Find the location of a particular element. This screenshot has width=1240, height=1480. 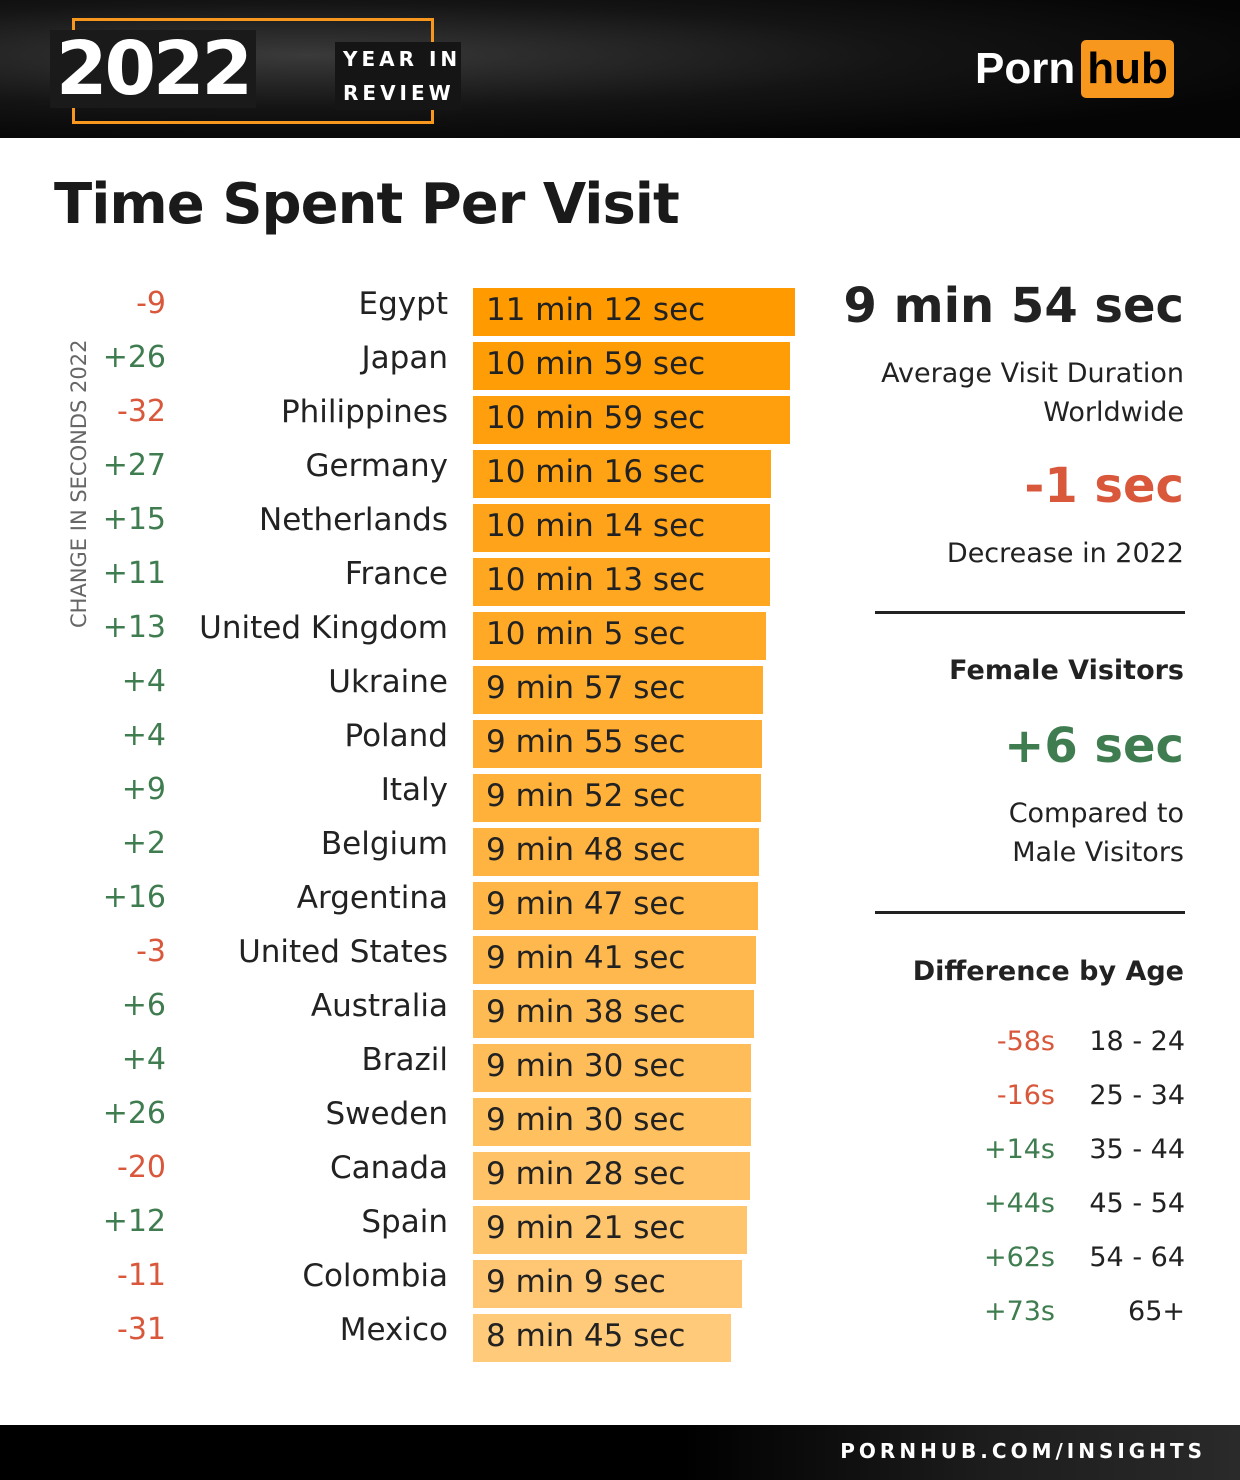

age-diff: +14s is located at coordinates (1019, 1149).